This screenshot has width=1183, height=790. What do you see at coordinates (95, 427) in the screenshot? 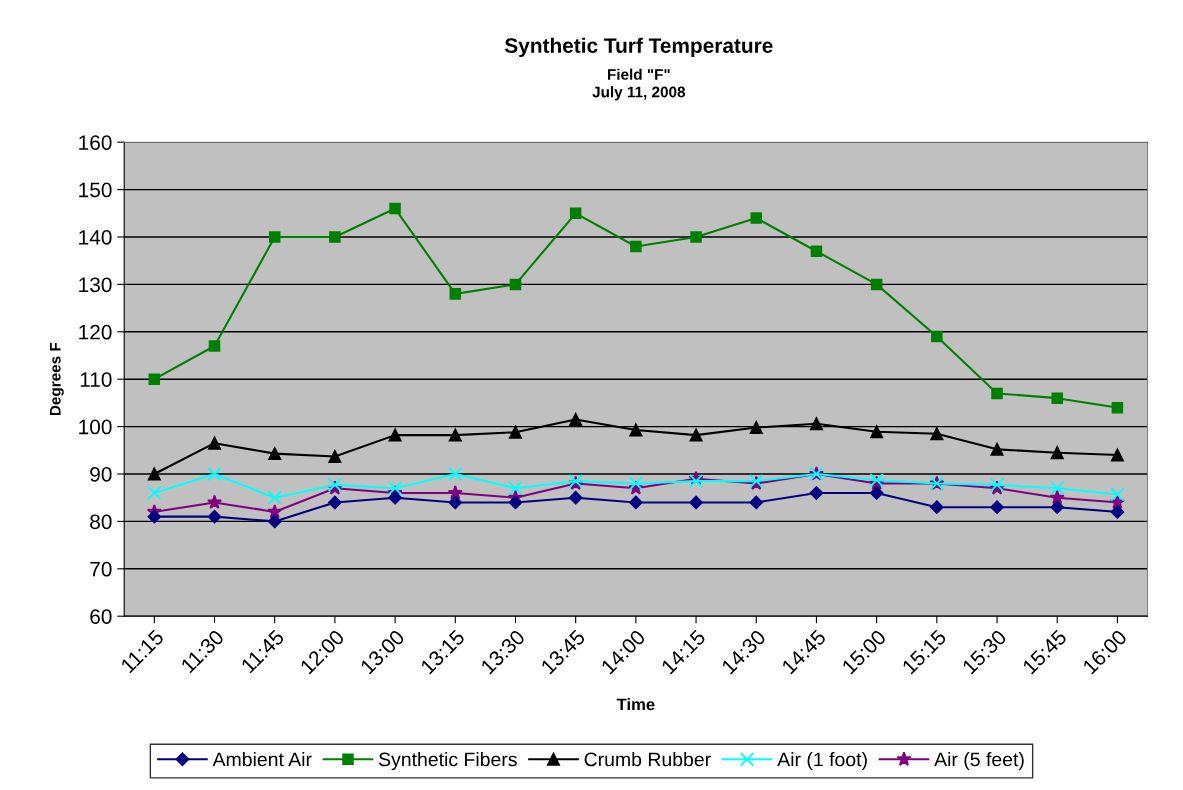
I see `y-tick-label: 100` at bounding box center [95, 427].